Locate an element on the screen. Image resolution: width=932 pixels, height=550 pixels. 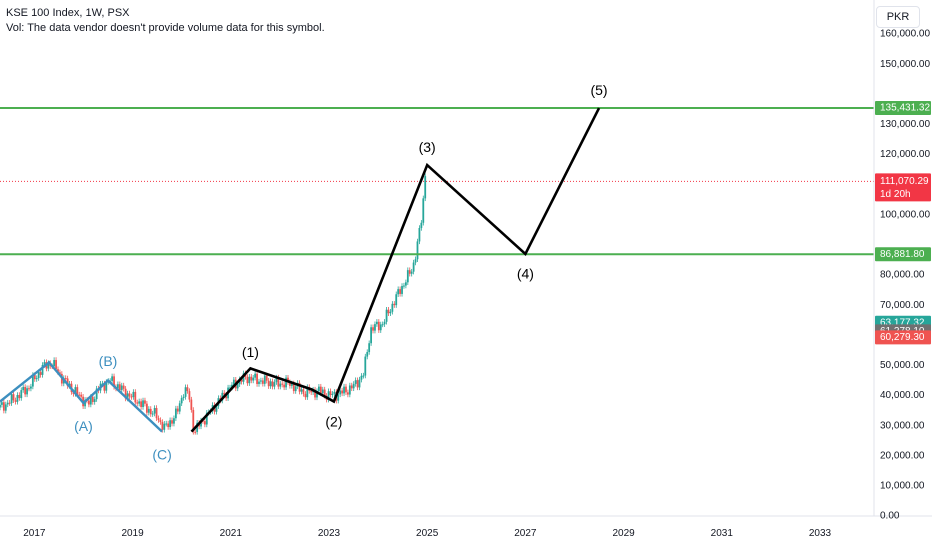
level-price-tag is located at coordinates (903, 108).